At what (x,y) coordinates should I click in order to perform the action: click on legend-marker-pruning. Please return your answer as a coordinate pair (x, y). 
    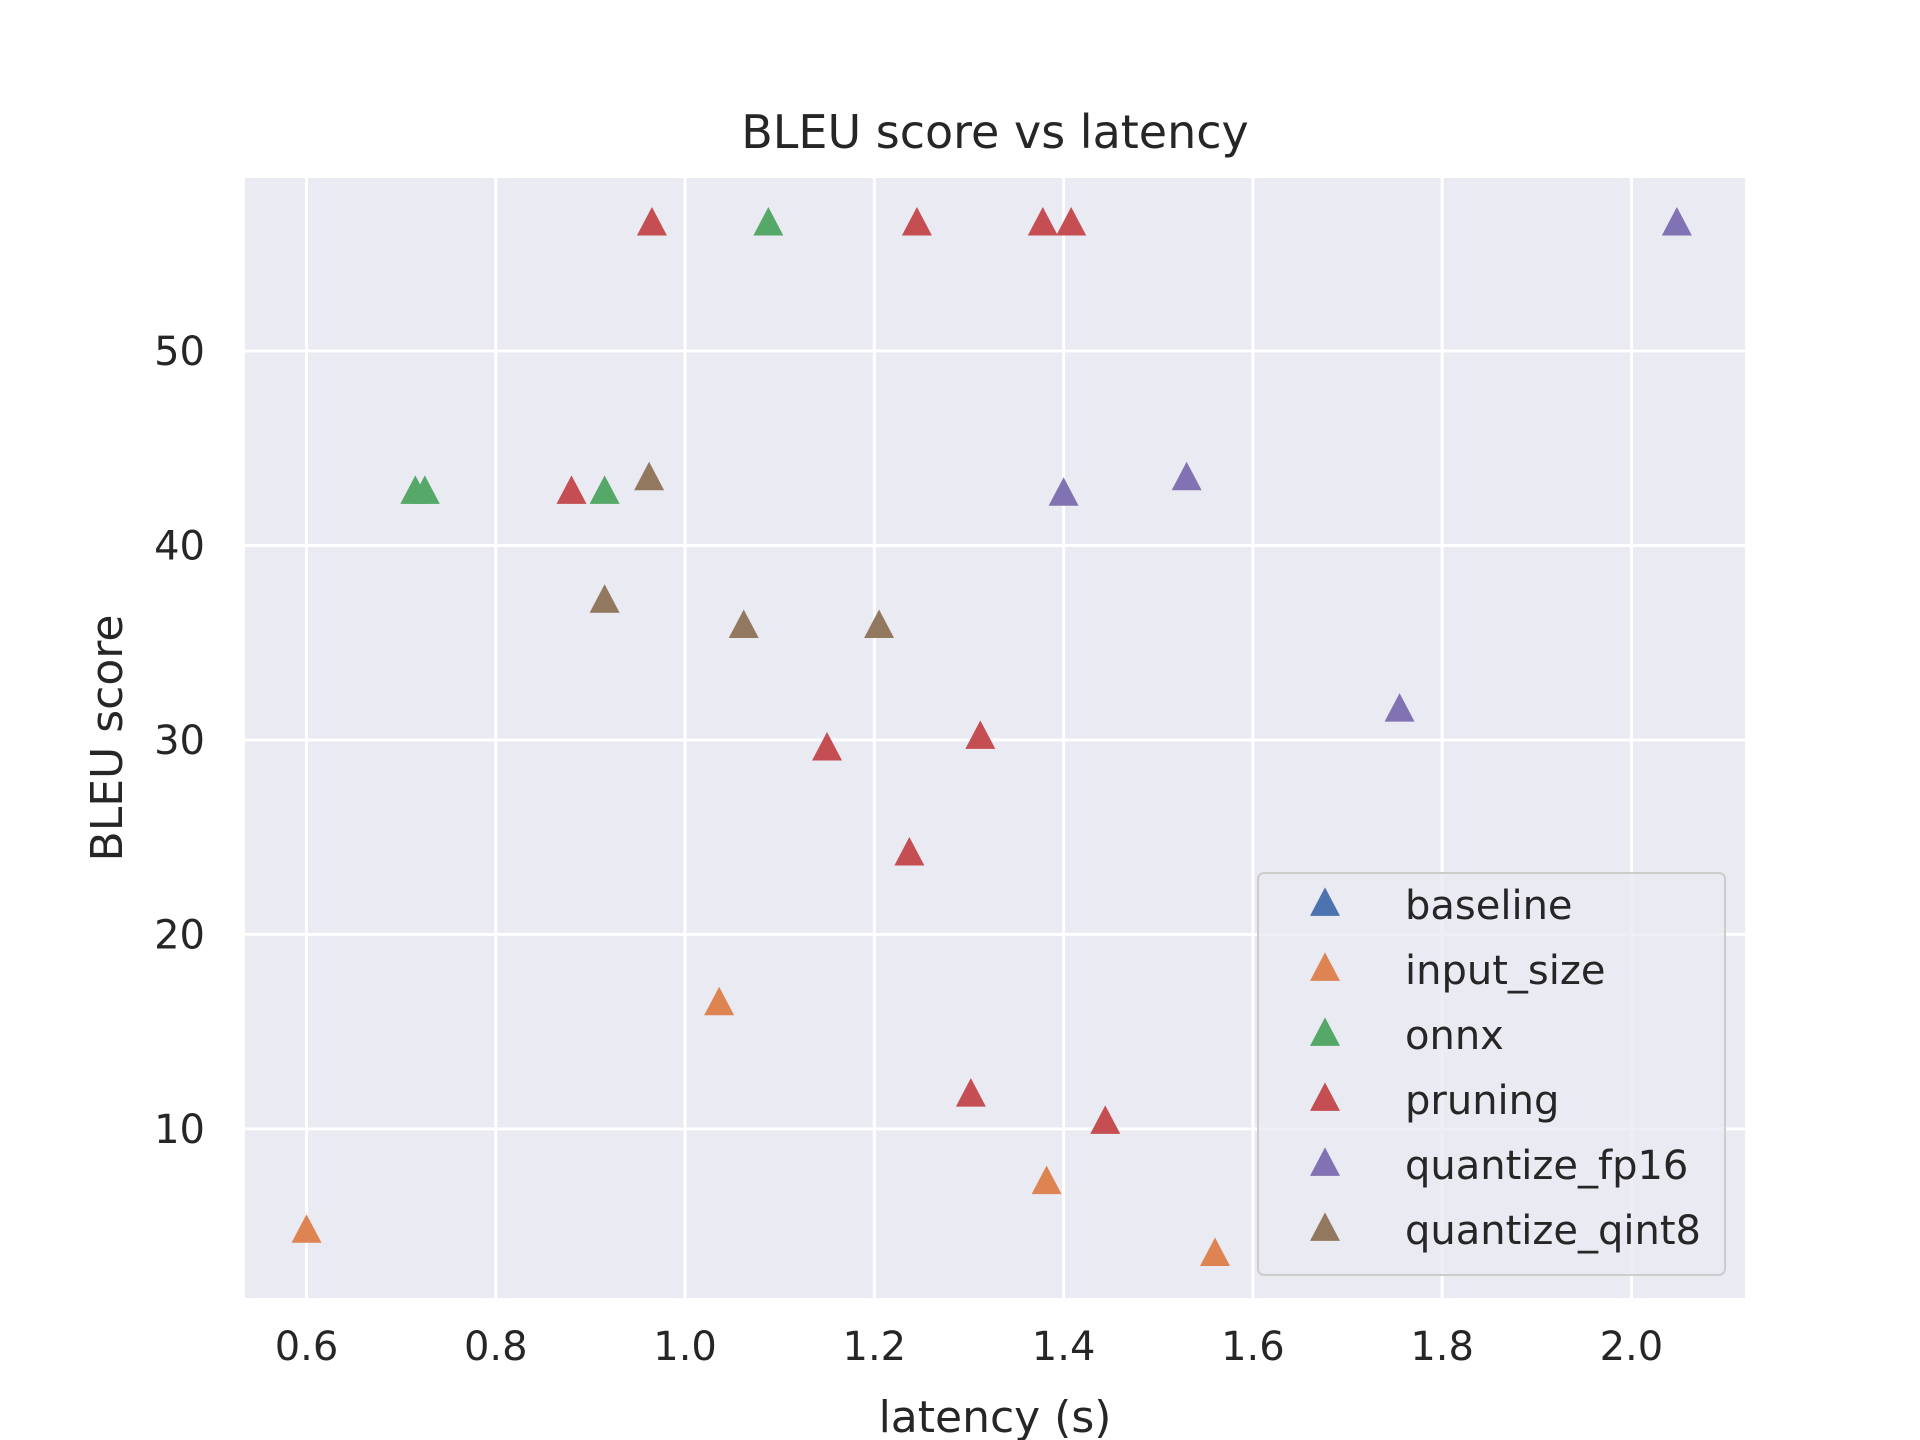
    Looking at the image, I should click on (1325, 1096).